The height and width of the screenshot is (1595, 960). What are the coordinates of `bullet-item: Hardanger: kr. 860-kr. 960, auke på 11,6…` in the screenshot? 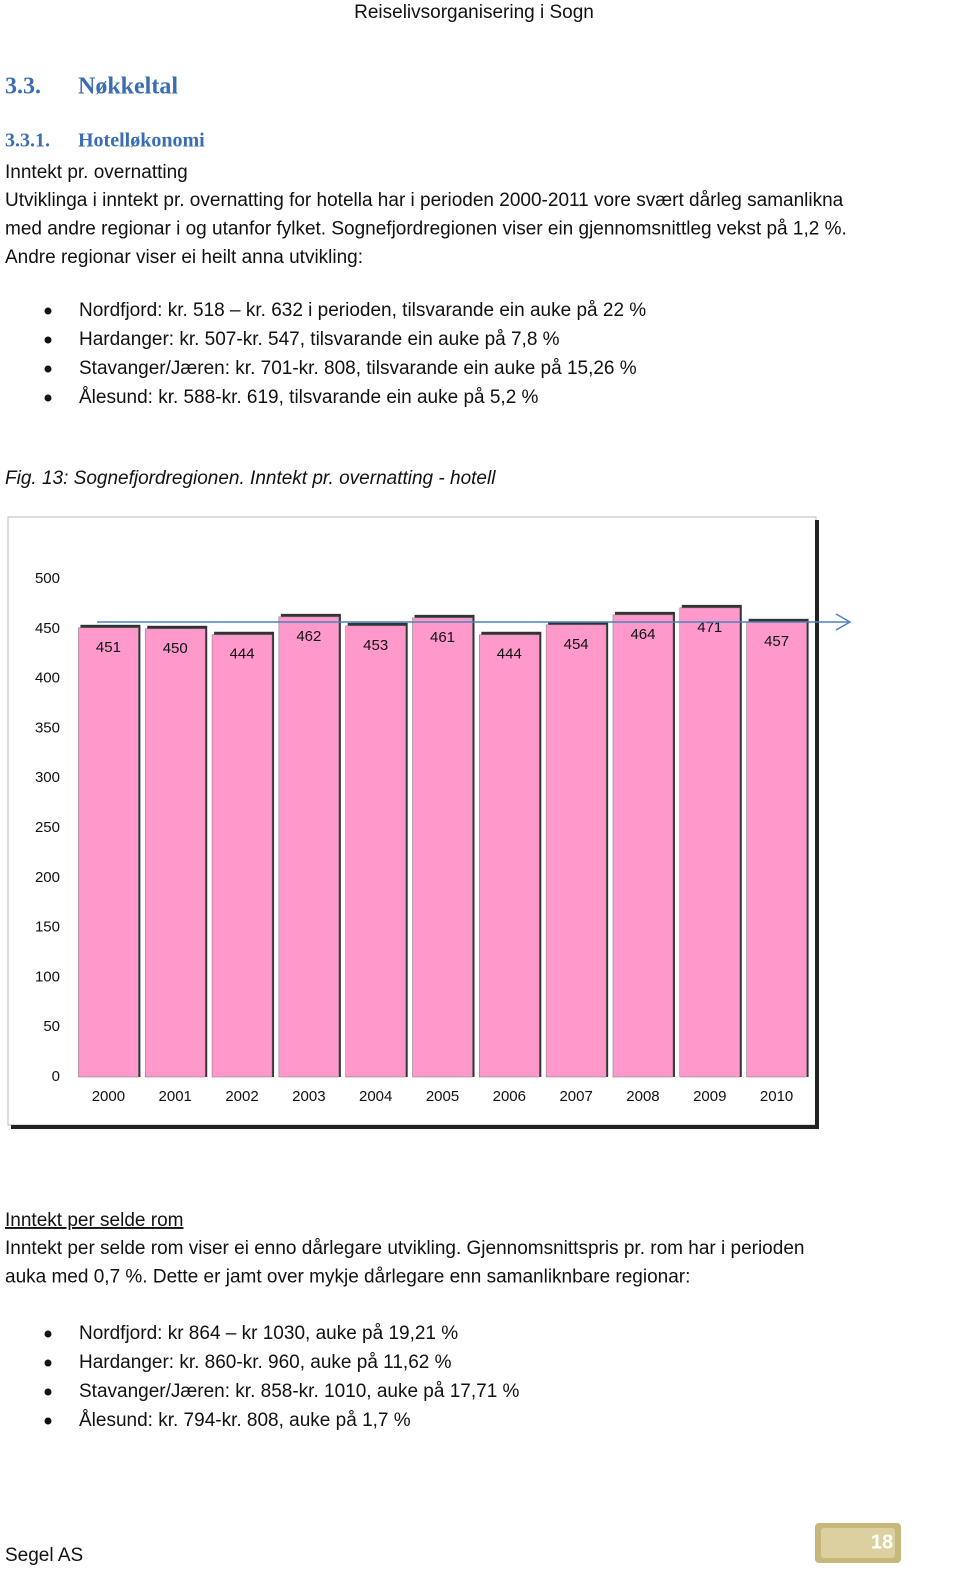 It's located at (265, 1362).